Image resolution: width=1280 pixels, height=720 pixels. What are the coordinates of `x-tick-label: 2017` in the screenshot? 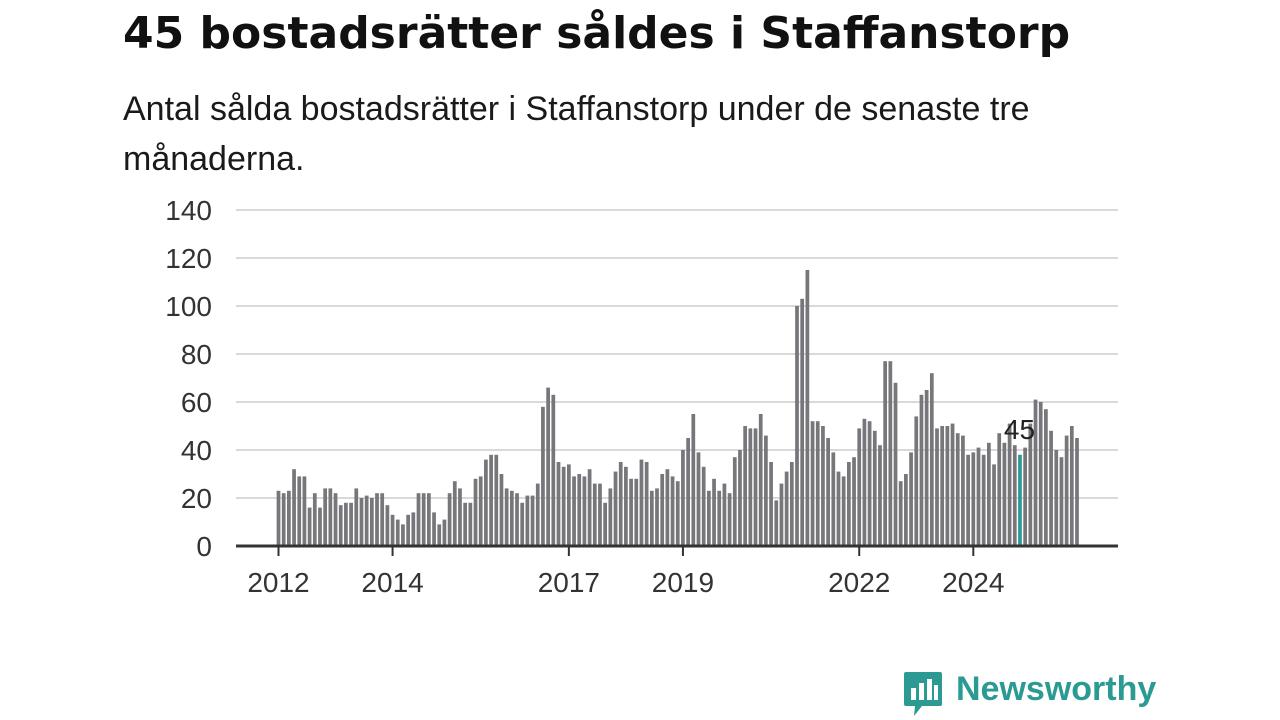 It's located at (569, 582).